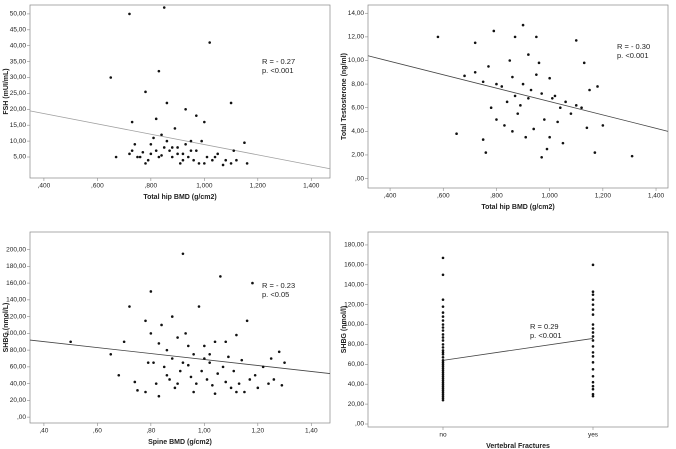  Describe the element at coordinates (18, 400) in the screenshot. I see `y-tick-label: 20,00` at that location.